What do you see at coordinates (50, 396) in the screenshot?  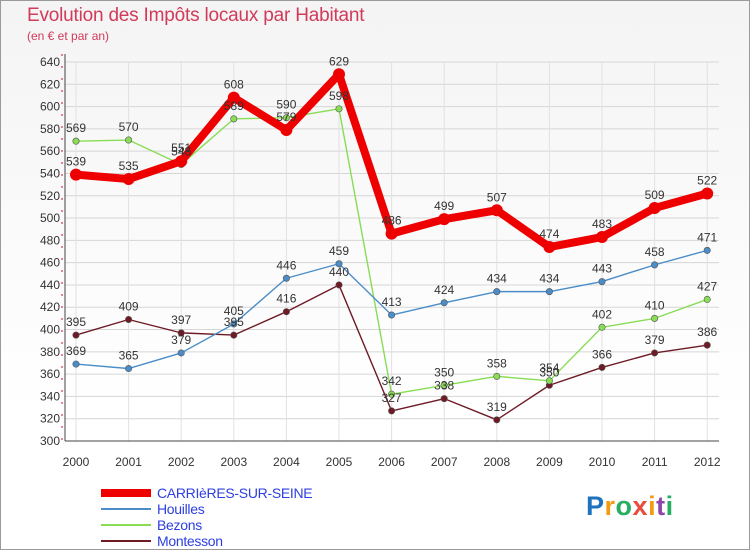 I see `y-tick-label: 340` at bounding box center [50, 396].